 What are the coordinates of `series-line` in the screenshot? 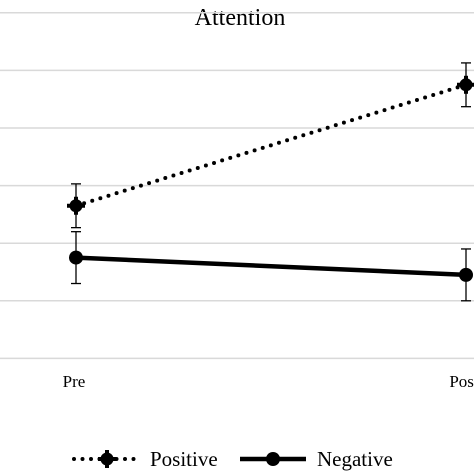 It's located at (271, 266).